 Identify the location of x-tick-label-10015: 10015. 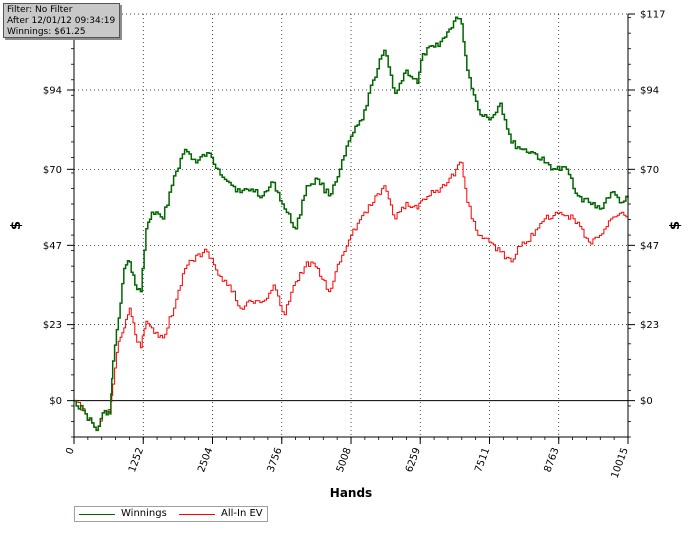
(620, 463).